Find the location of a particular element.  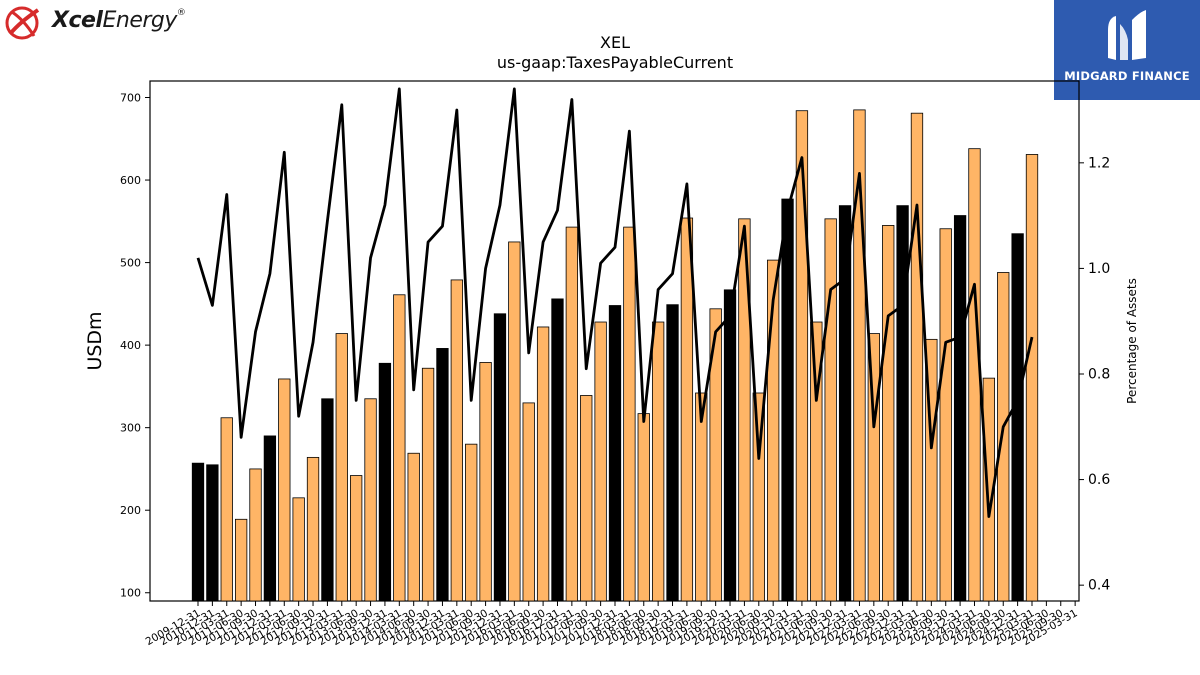

y2-tick-label: 0.8 is located at coordinates (1099, 374).